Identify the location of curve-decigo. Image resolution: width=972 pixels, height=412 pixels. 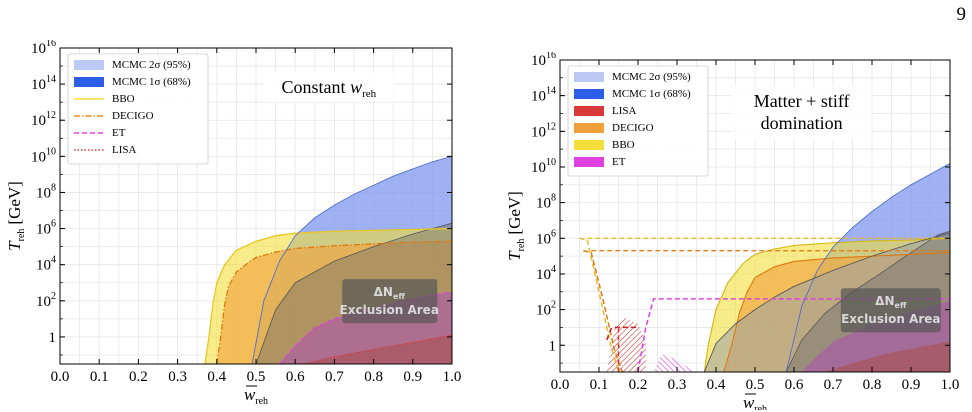
(334, 302).